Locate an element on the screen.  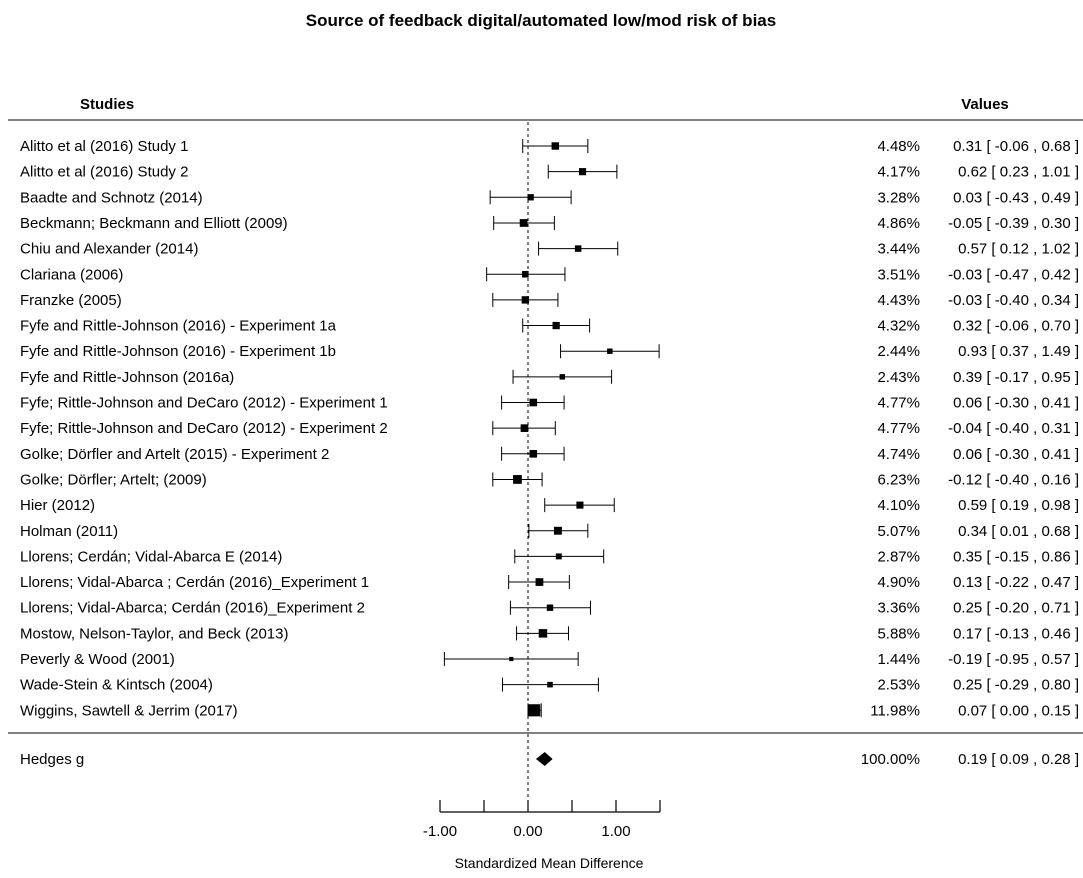
study-ci: -0.04 [ -0.40 , 0.31 ] is located at coordinates (1013, 428).